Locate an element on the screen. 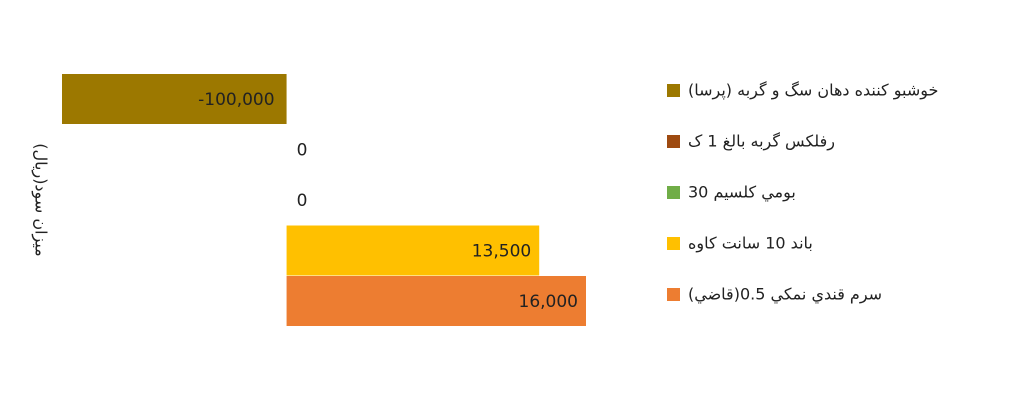 This screenshot has width=1024, height=400. value-label: 16,000 is located at coordinates (548, 302).